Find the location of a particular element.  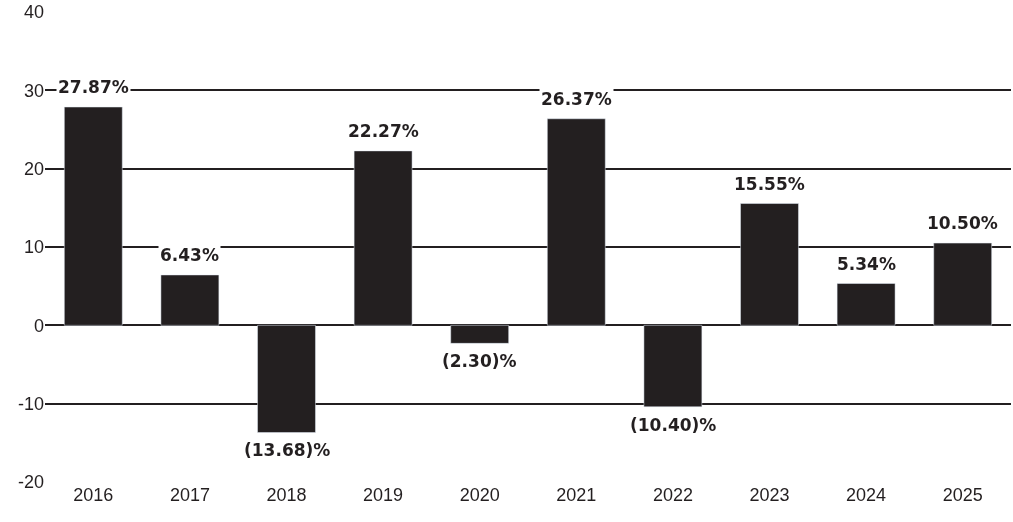

data-label: 15.55% is located at coordinates (769, 184).